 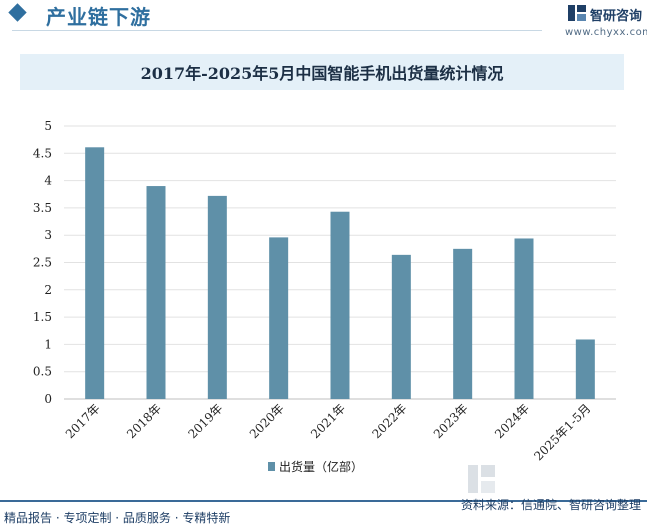 What do you see at coordinates (562, 432) in the screenshot?
I see `x-tick-label: 2025年1-5月` at bounding box center [562, 432].